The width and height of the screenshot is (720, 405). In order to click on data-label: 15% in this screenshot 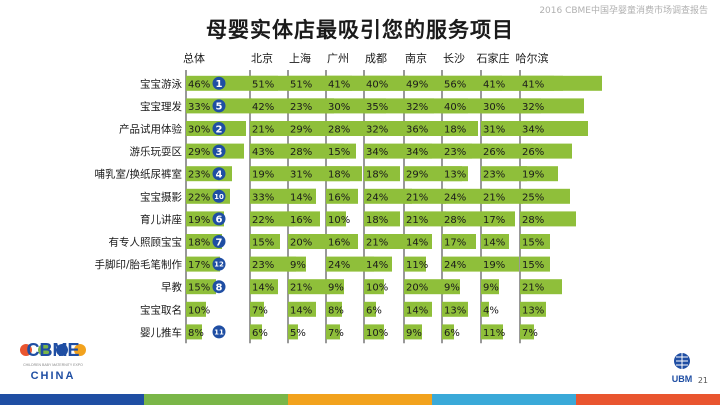, I will do `click(533, 265)`.